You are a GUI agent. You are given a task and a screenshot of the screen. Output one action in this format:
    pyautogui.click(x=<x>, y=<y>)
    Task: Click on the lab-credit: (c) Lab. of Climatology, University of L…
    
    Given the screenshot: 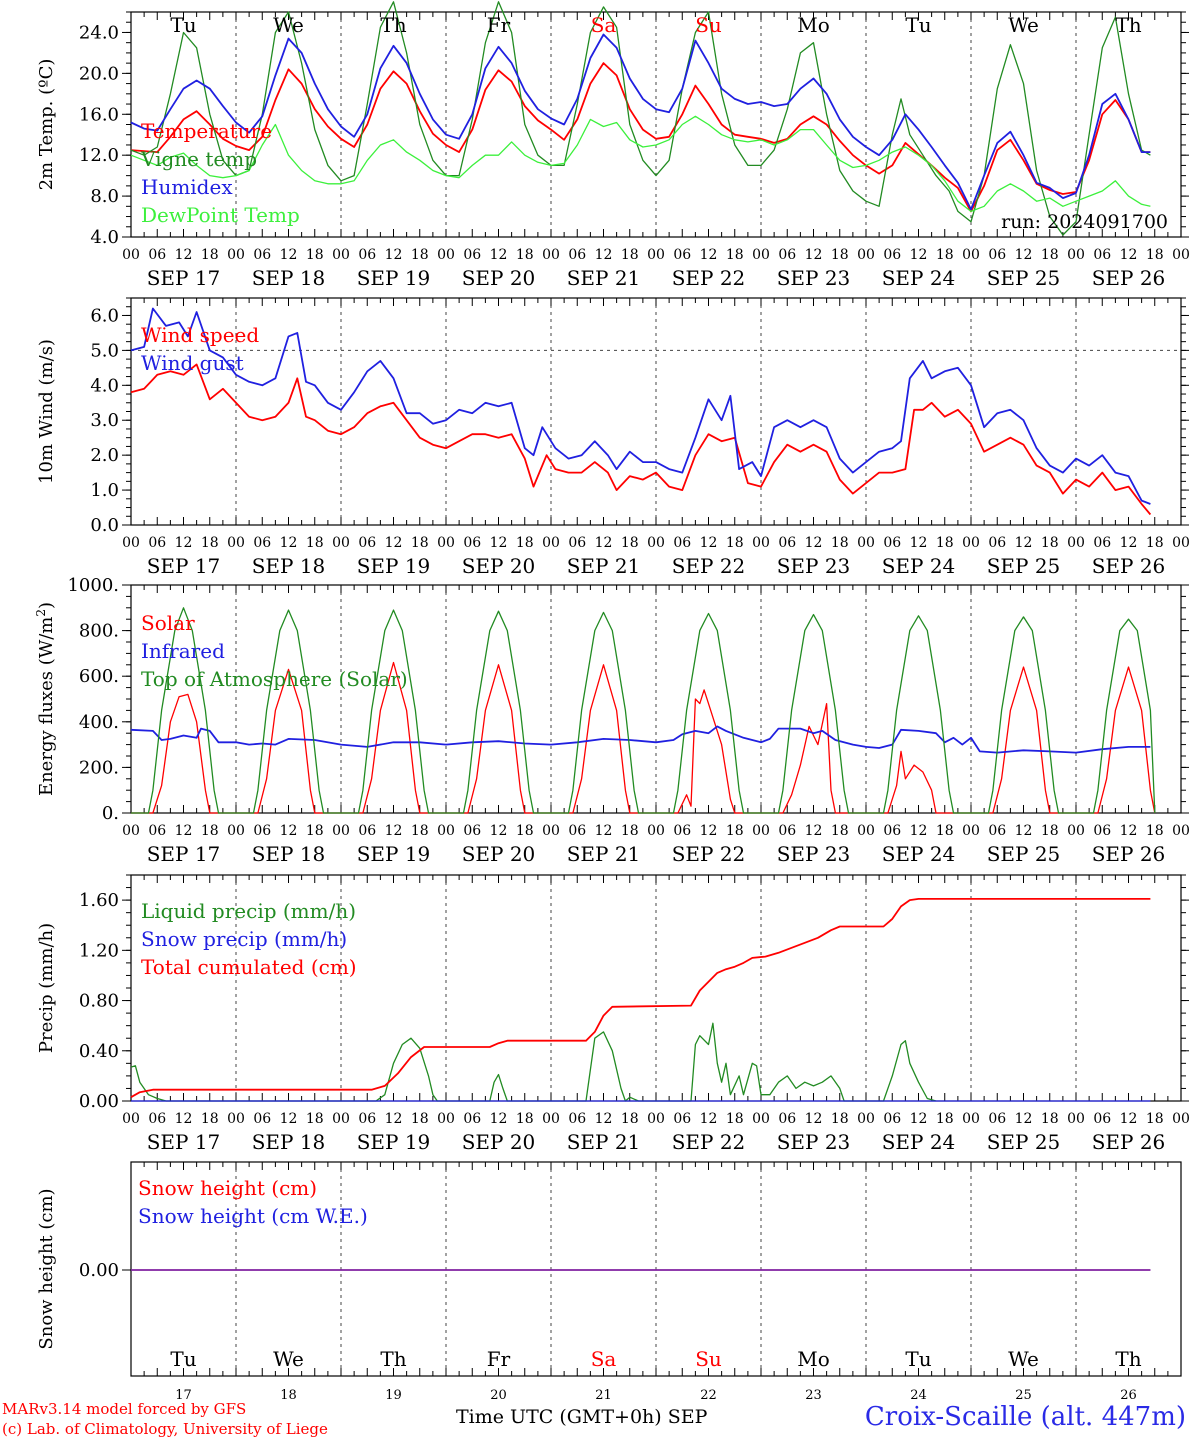 What is the action you would take?
    pyautogui.click(x=165, y=1429)
    